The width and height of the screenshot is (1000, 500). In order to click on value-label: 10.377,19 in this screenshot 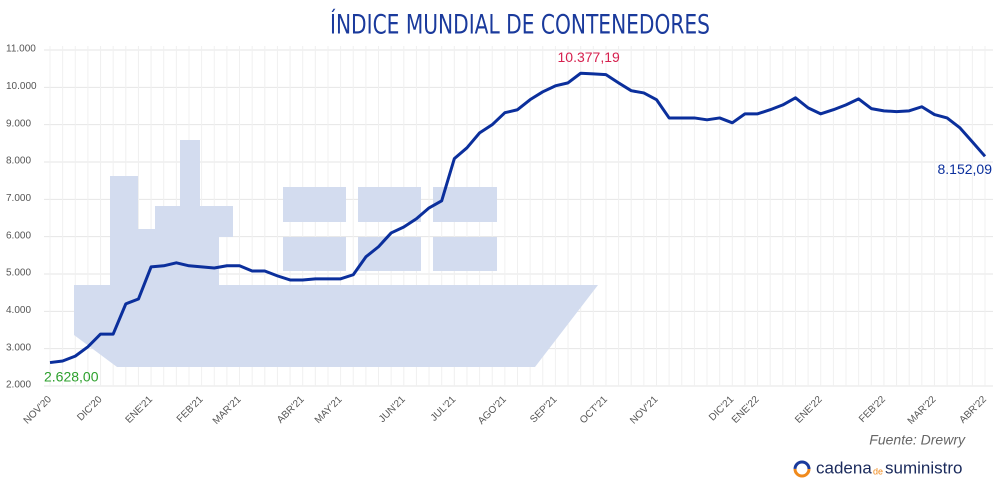, I will do `click(589, 57)`.